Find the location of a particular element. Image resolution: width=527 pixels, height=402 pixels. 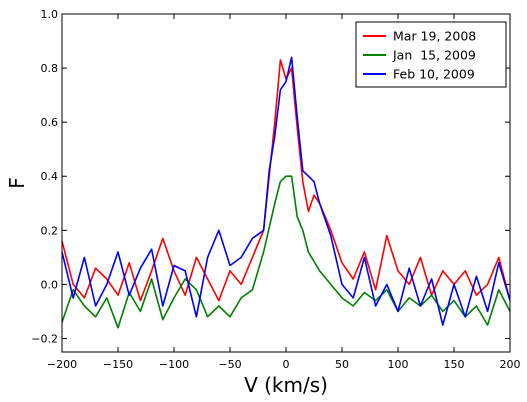

x-tick-label: −50 is located at coordinates (229, 364).